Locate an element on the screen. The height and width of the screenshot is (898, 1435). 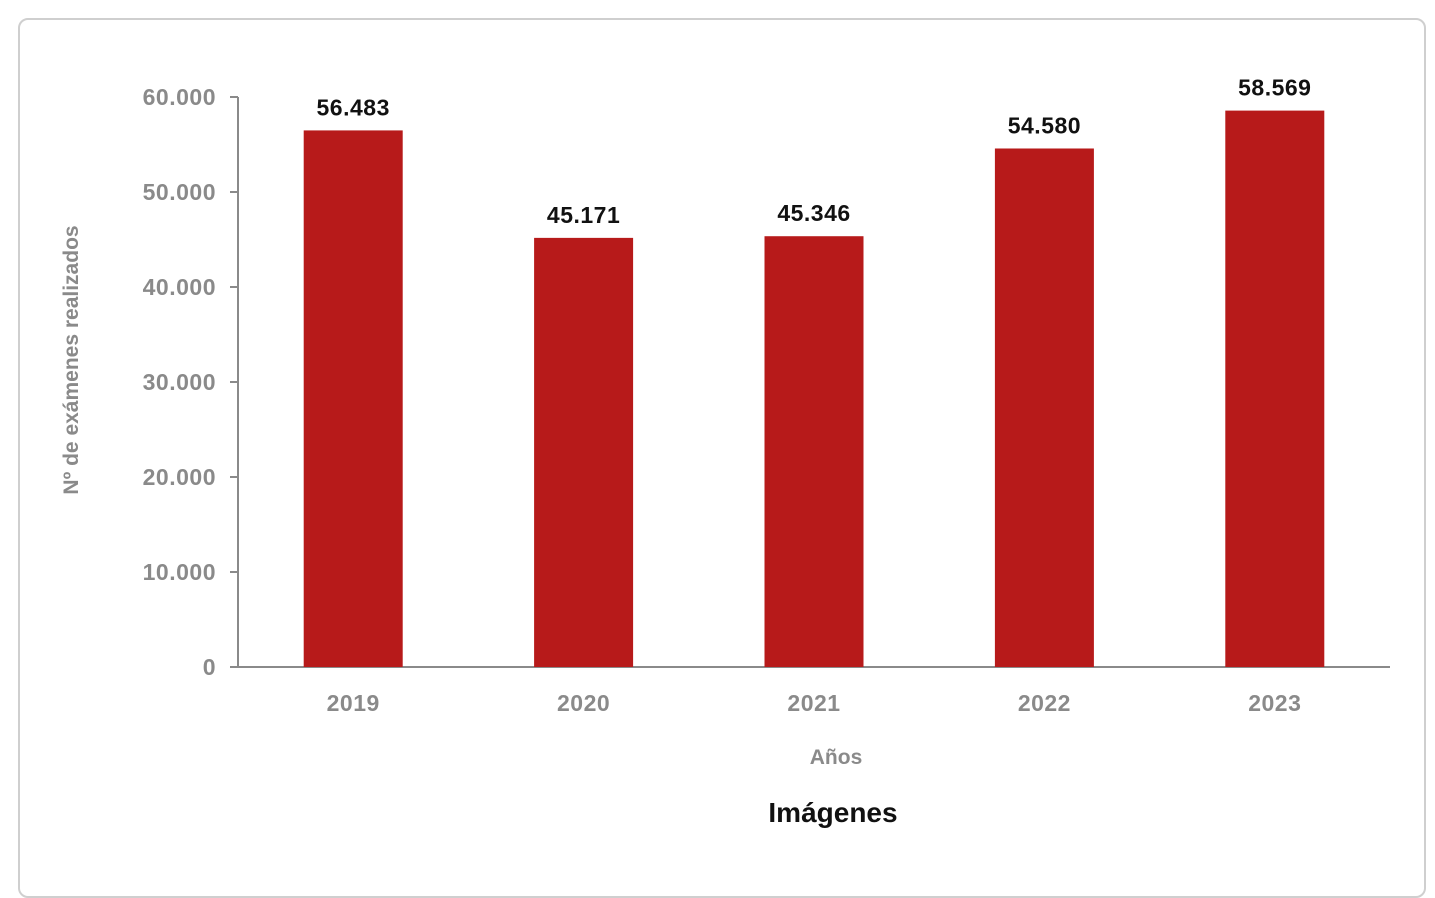
x-axis: 2019 2020 2021 2022 2023 is located at coordinates (814, 691).